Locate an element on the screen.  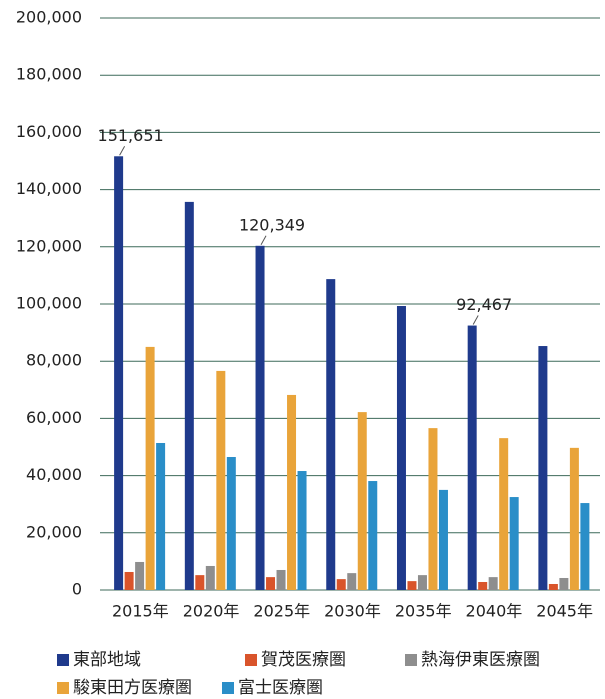
data-label: 120,349 is located at coordinates (272, 224).